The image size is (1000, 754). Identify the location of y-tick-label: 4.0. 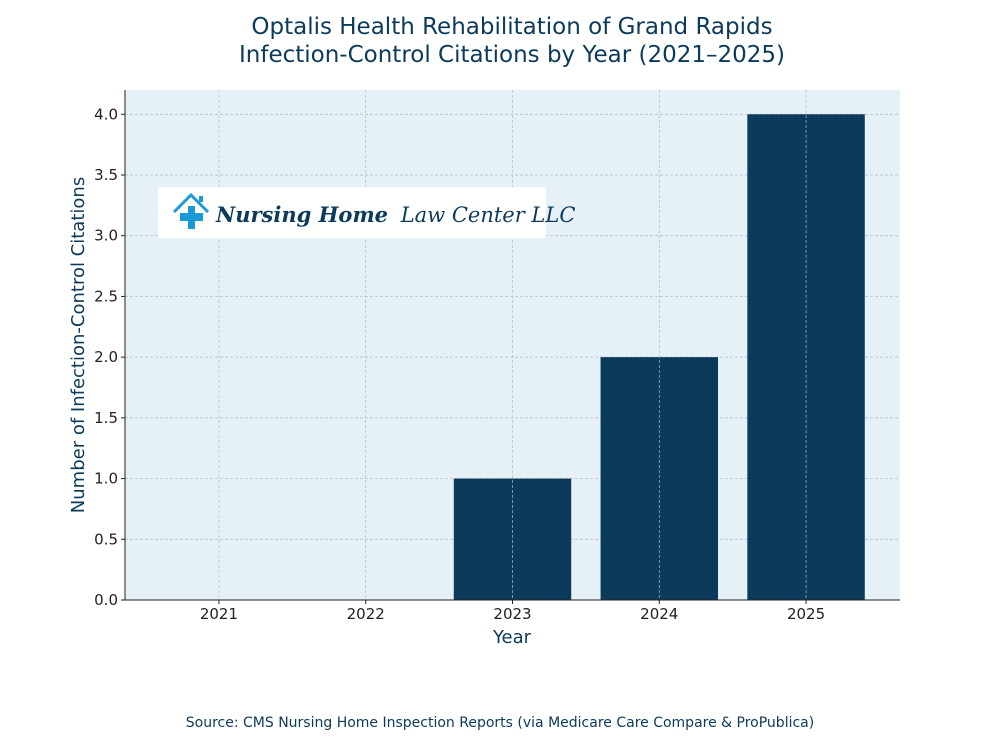
(106, 114).